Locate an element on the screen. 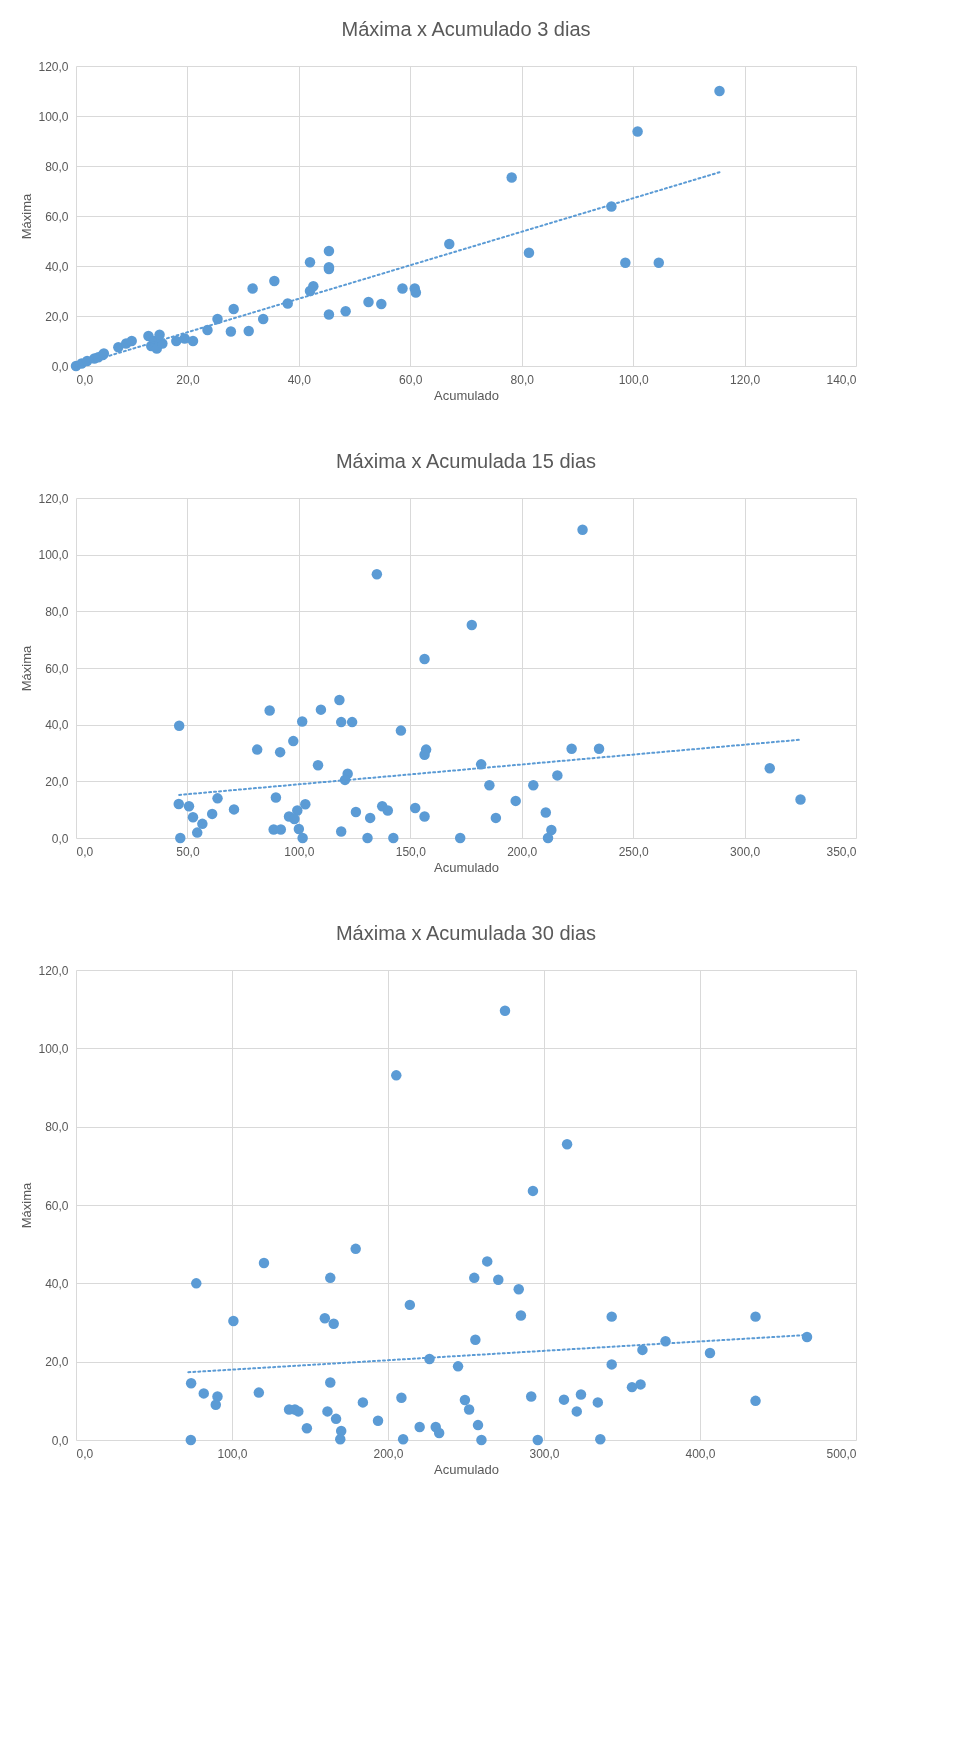 This screenshot has width=979, height=1762. x-tick-label: 40,0 is located at coordinates (299, 379).